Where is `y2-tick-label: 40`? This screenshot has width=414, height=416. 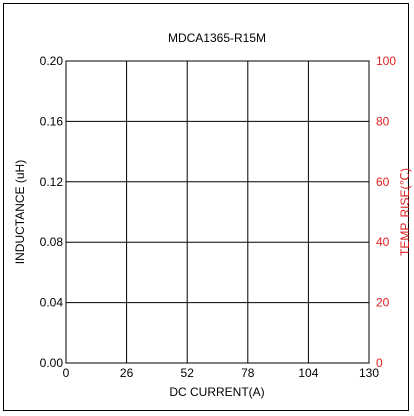
y2-tick-label: 40 is located at coordinates (383, 242).